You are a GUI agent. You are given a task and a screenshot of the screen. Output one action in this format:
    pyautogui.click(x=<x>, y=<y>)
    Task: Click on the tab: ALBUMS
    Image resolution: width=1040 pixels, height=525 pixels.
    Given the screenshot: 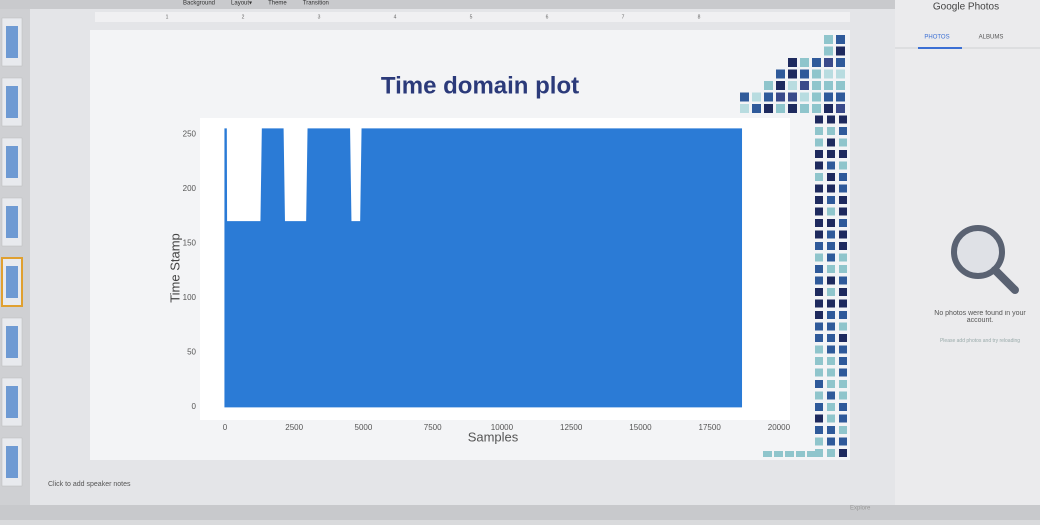 What is the action you would take?
    pyautogui.click(x=991, y=38)
    